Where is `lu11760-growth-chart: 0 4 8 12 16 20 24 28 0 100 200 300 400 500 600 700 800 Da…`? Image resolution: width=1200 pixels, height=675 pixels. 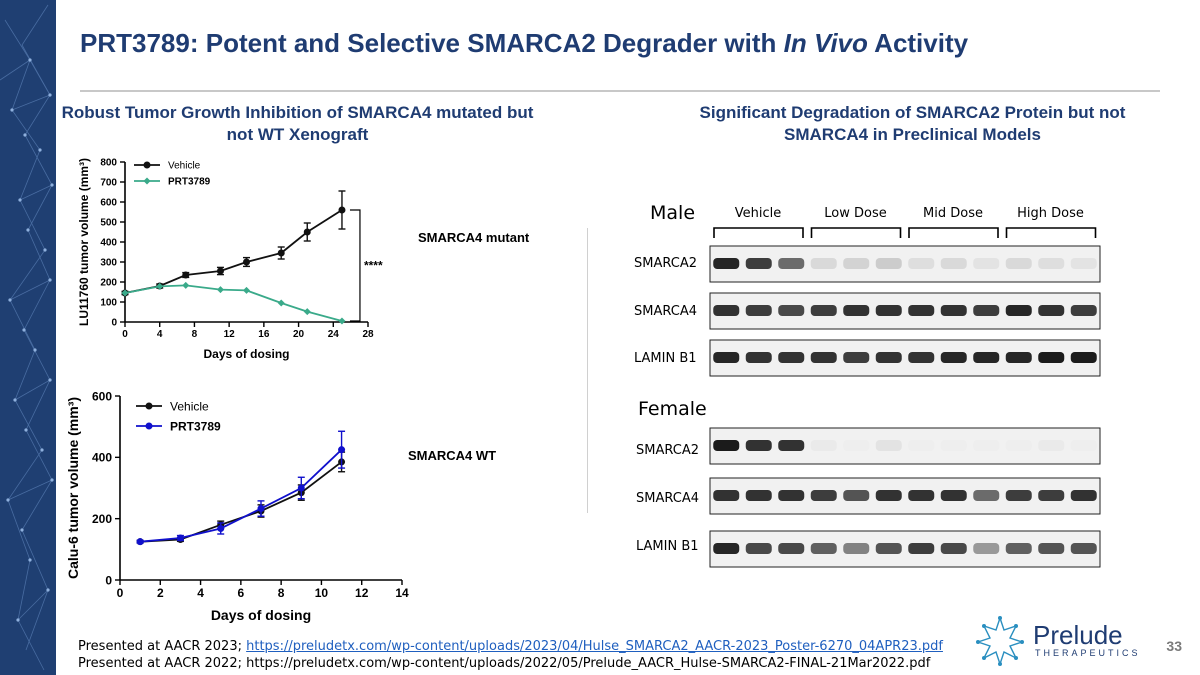 lu11760-growth-chart: 0 4 8 12 16 20 24 28 0 100 200 300 400 500 600 700 800 Da… is located at coordinates (303, 259).